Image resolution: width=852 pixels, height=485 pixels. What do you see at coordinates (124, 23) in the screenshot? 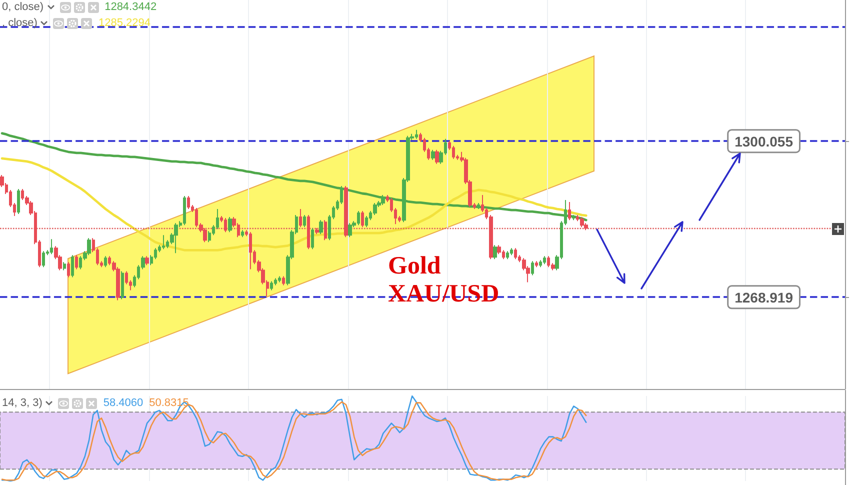
I see `annotation: 1285.2294` at bounding box center [124, 23].